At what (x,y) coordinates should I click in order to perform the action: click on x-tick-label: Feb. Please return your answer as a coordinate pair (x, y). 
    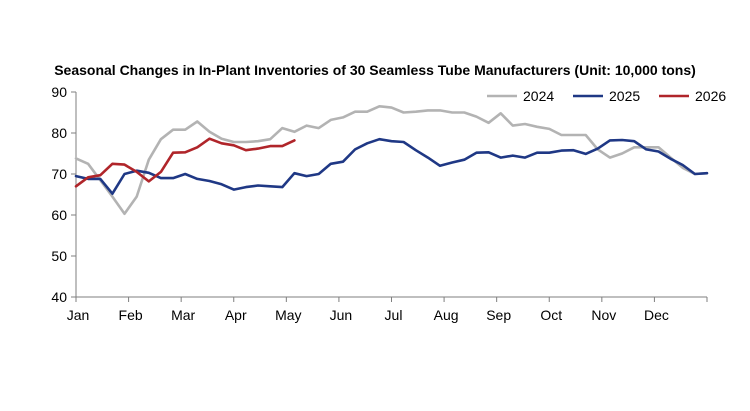
    Looking at the image, I should click on (131, 315).